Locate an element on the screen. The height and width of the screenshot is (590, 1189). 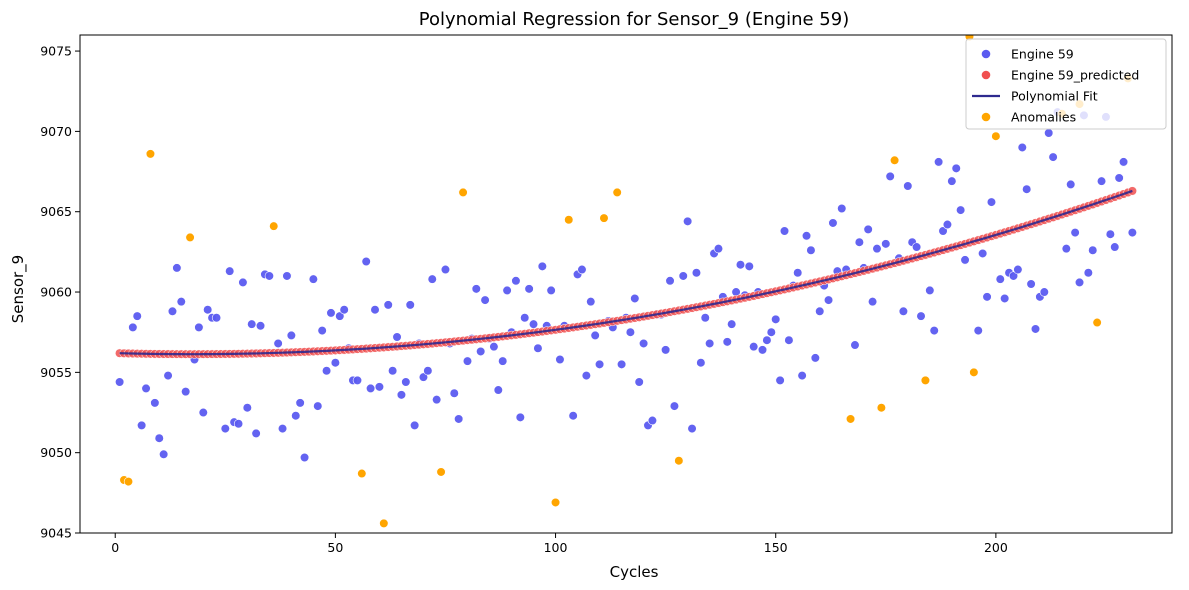
legend-dot-swatch is located at coordinates (986, 75).